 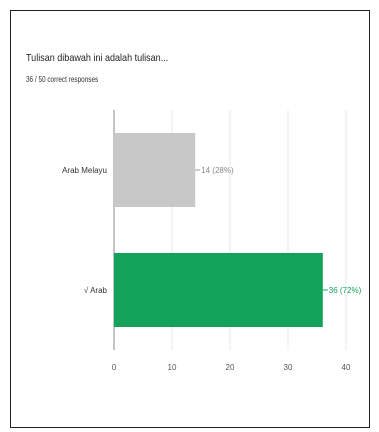 I want to click on x-tick-label: 0, so click(x=114, y=367).